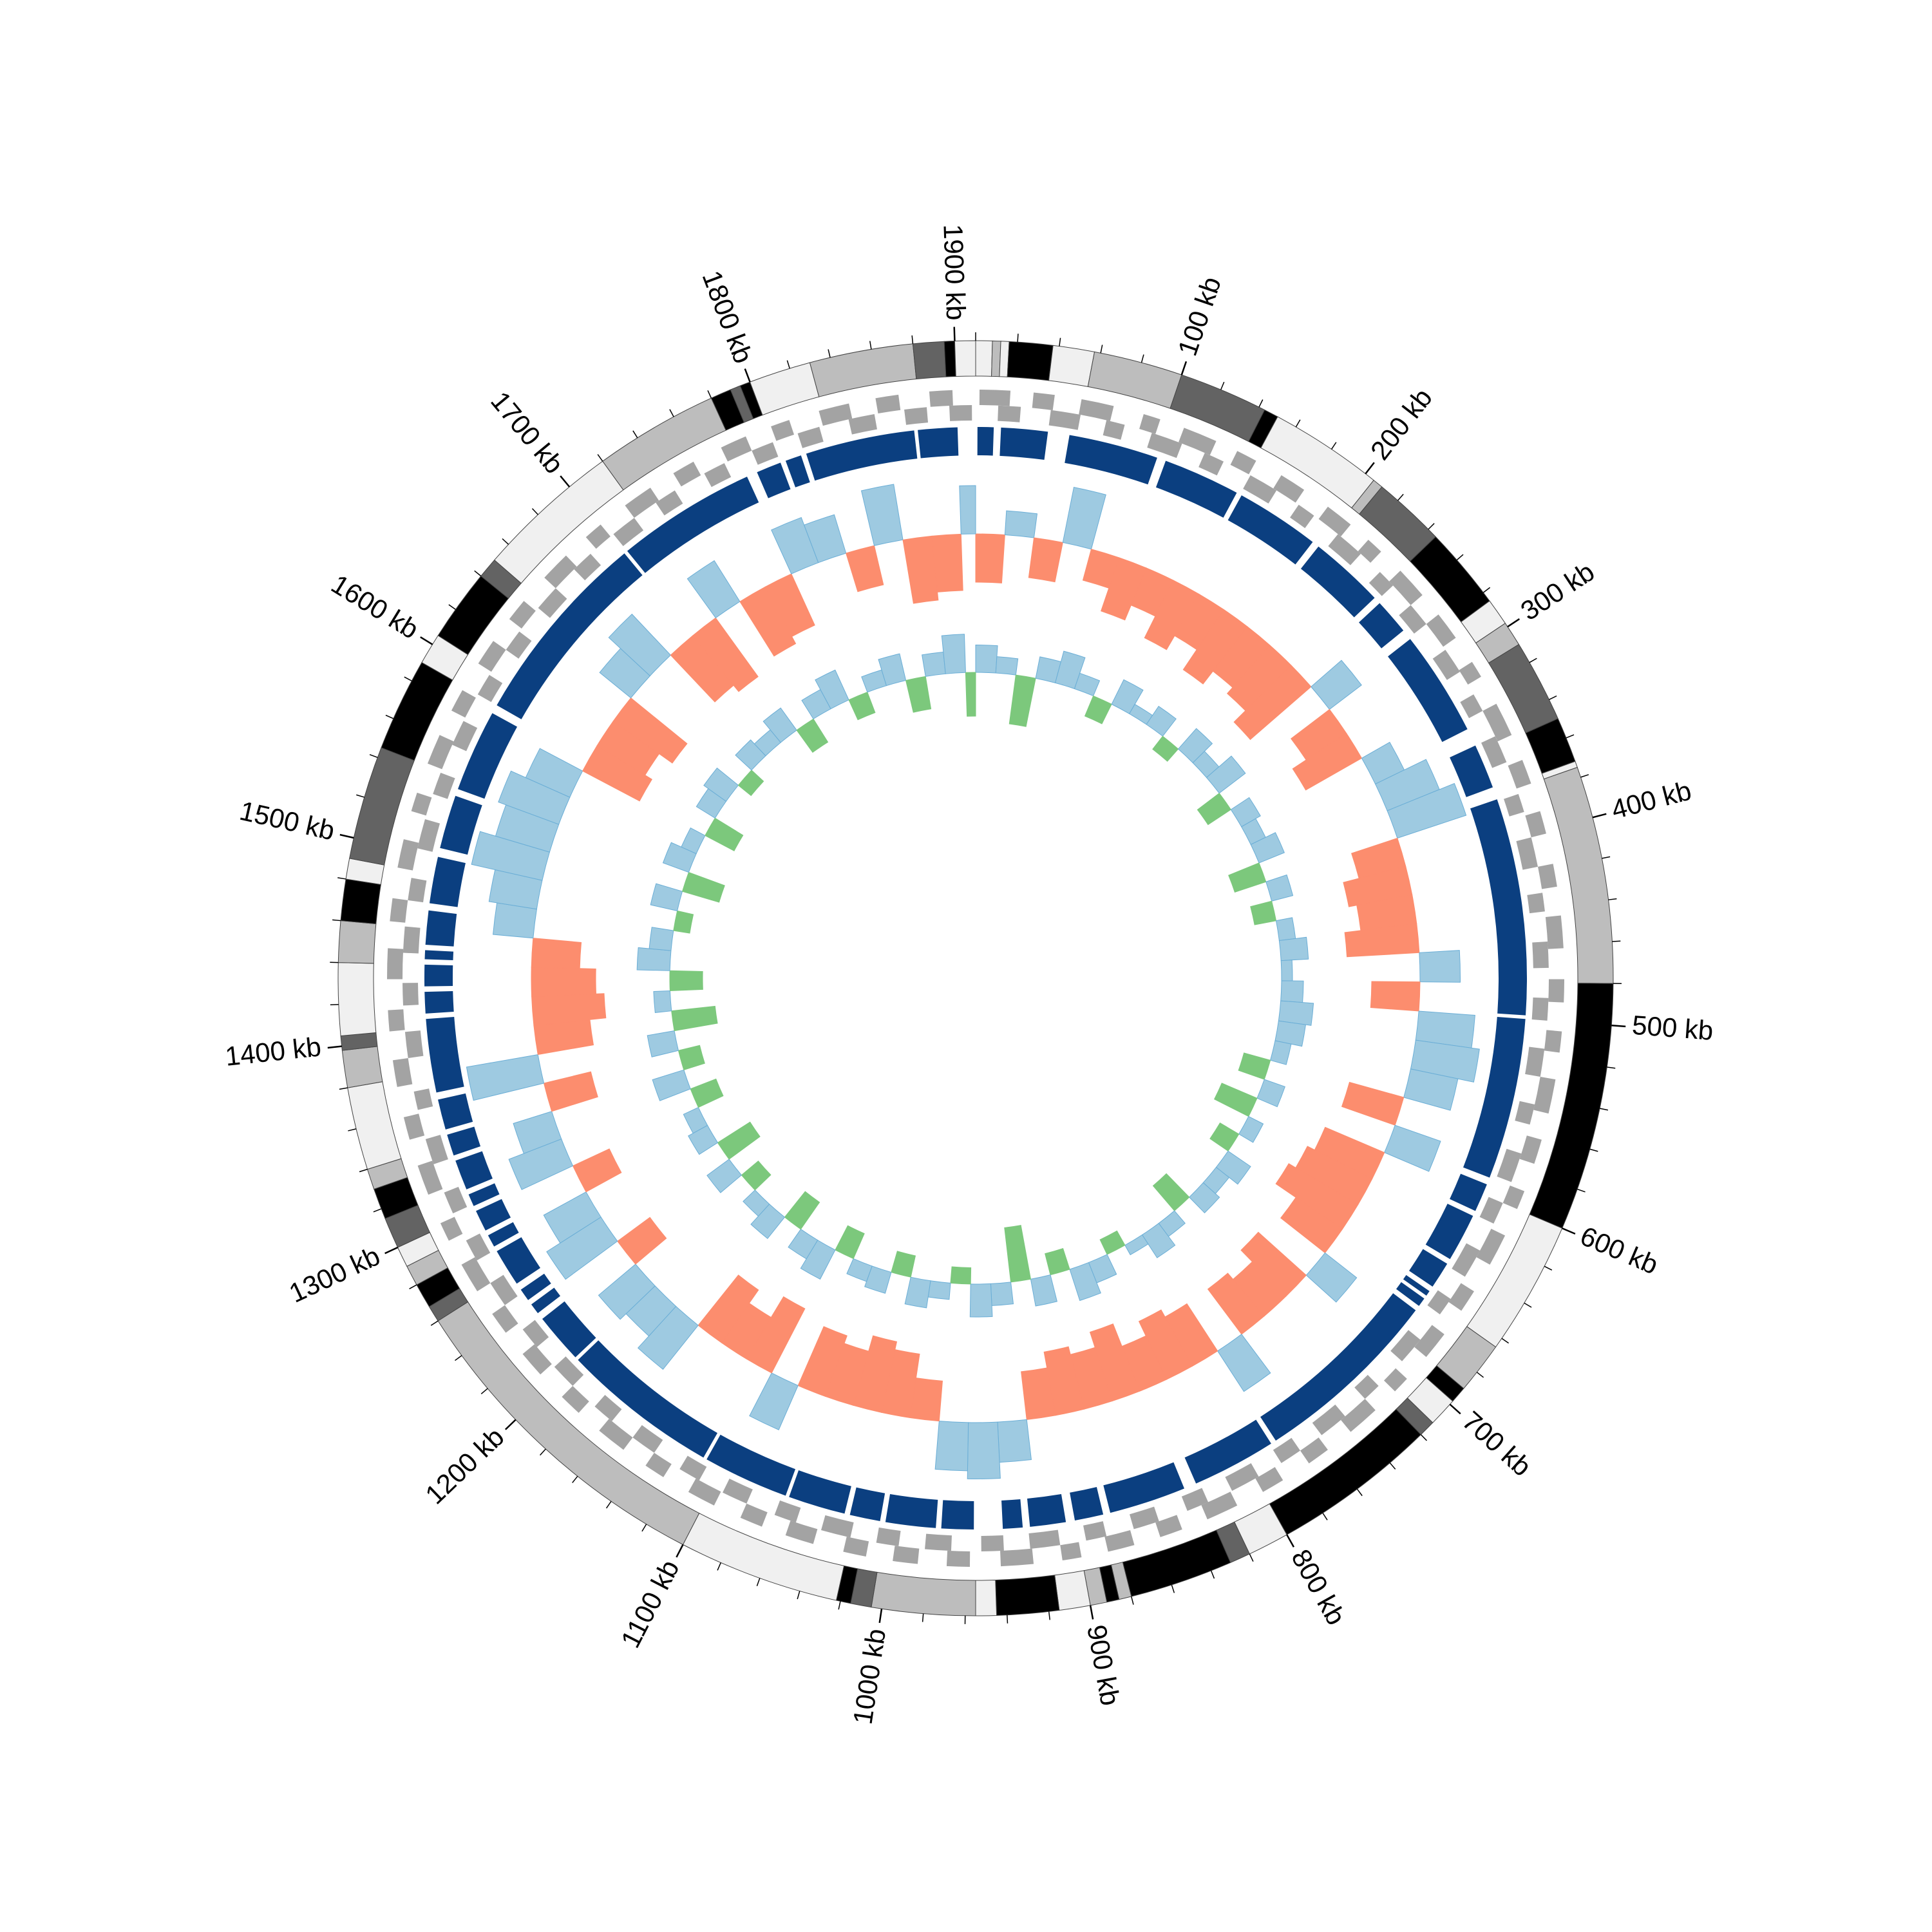 The image size is (1932, 1932). I want to click on x-tick-label: 1900 kb, so click(954, 272).